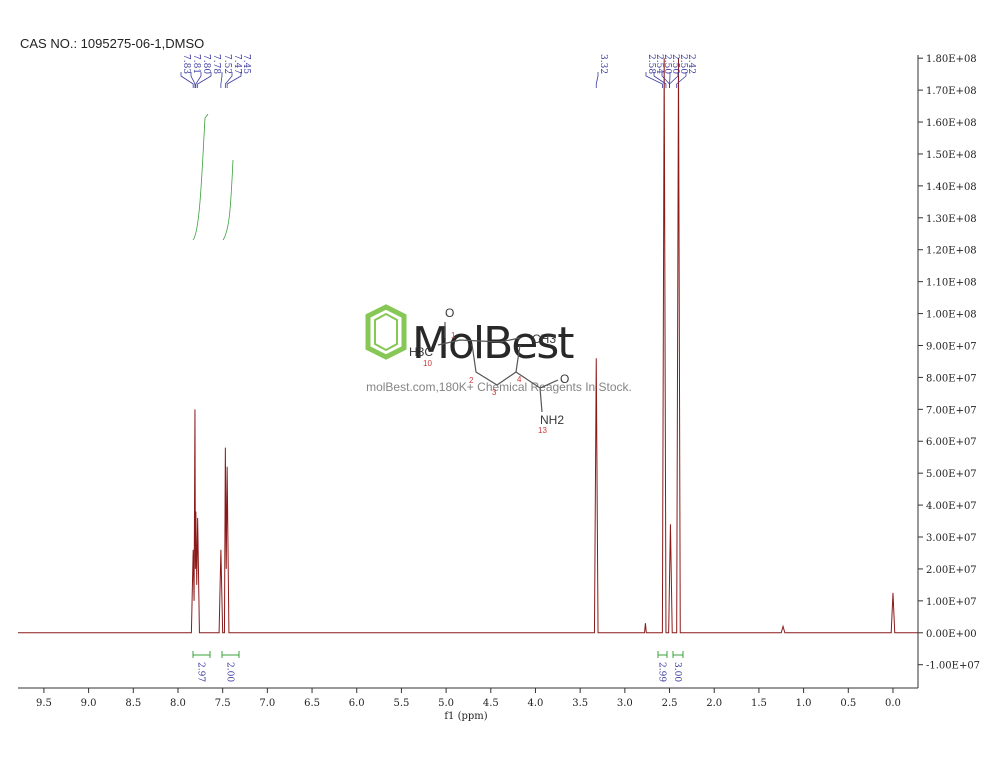 The height and width of the screenshot is (773, 1000). I want to click on y-tick-label: 1.70E+08, so click(951, 91).